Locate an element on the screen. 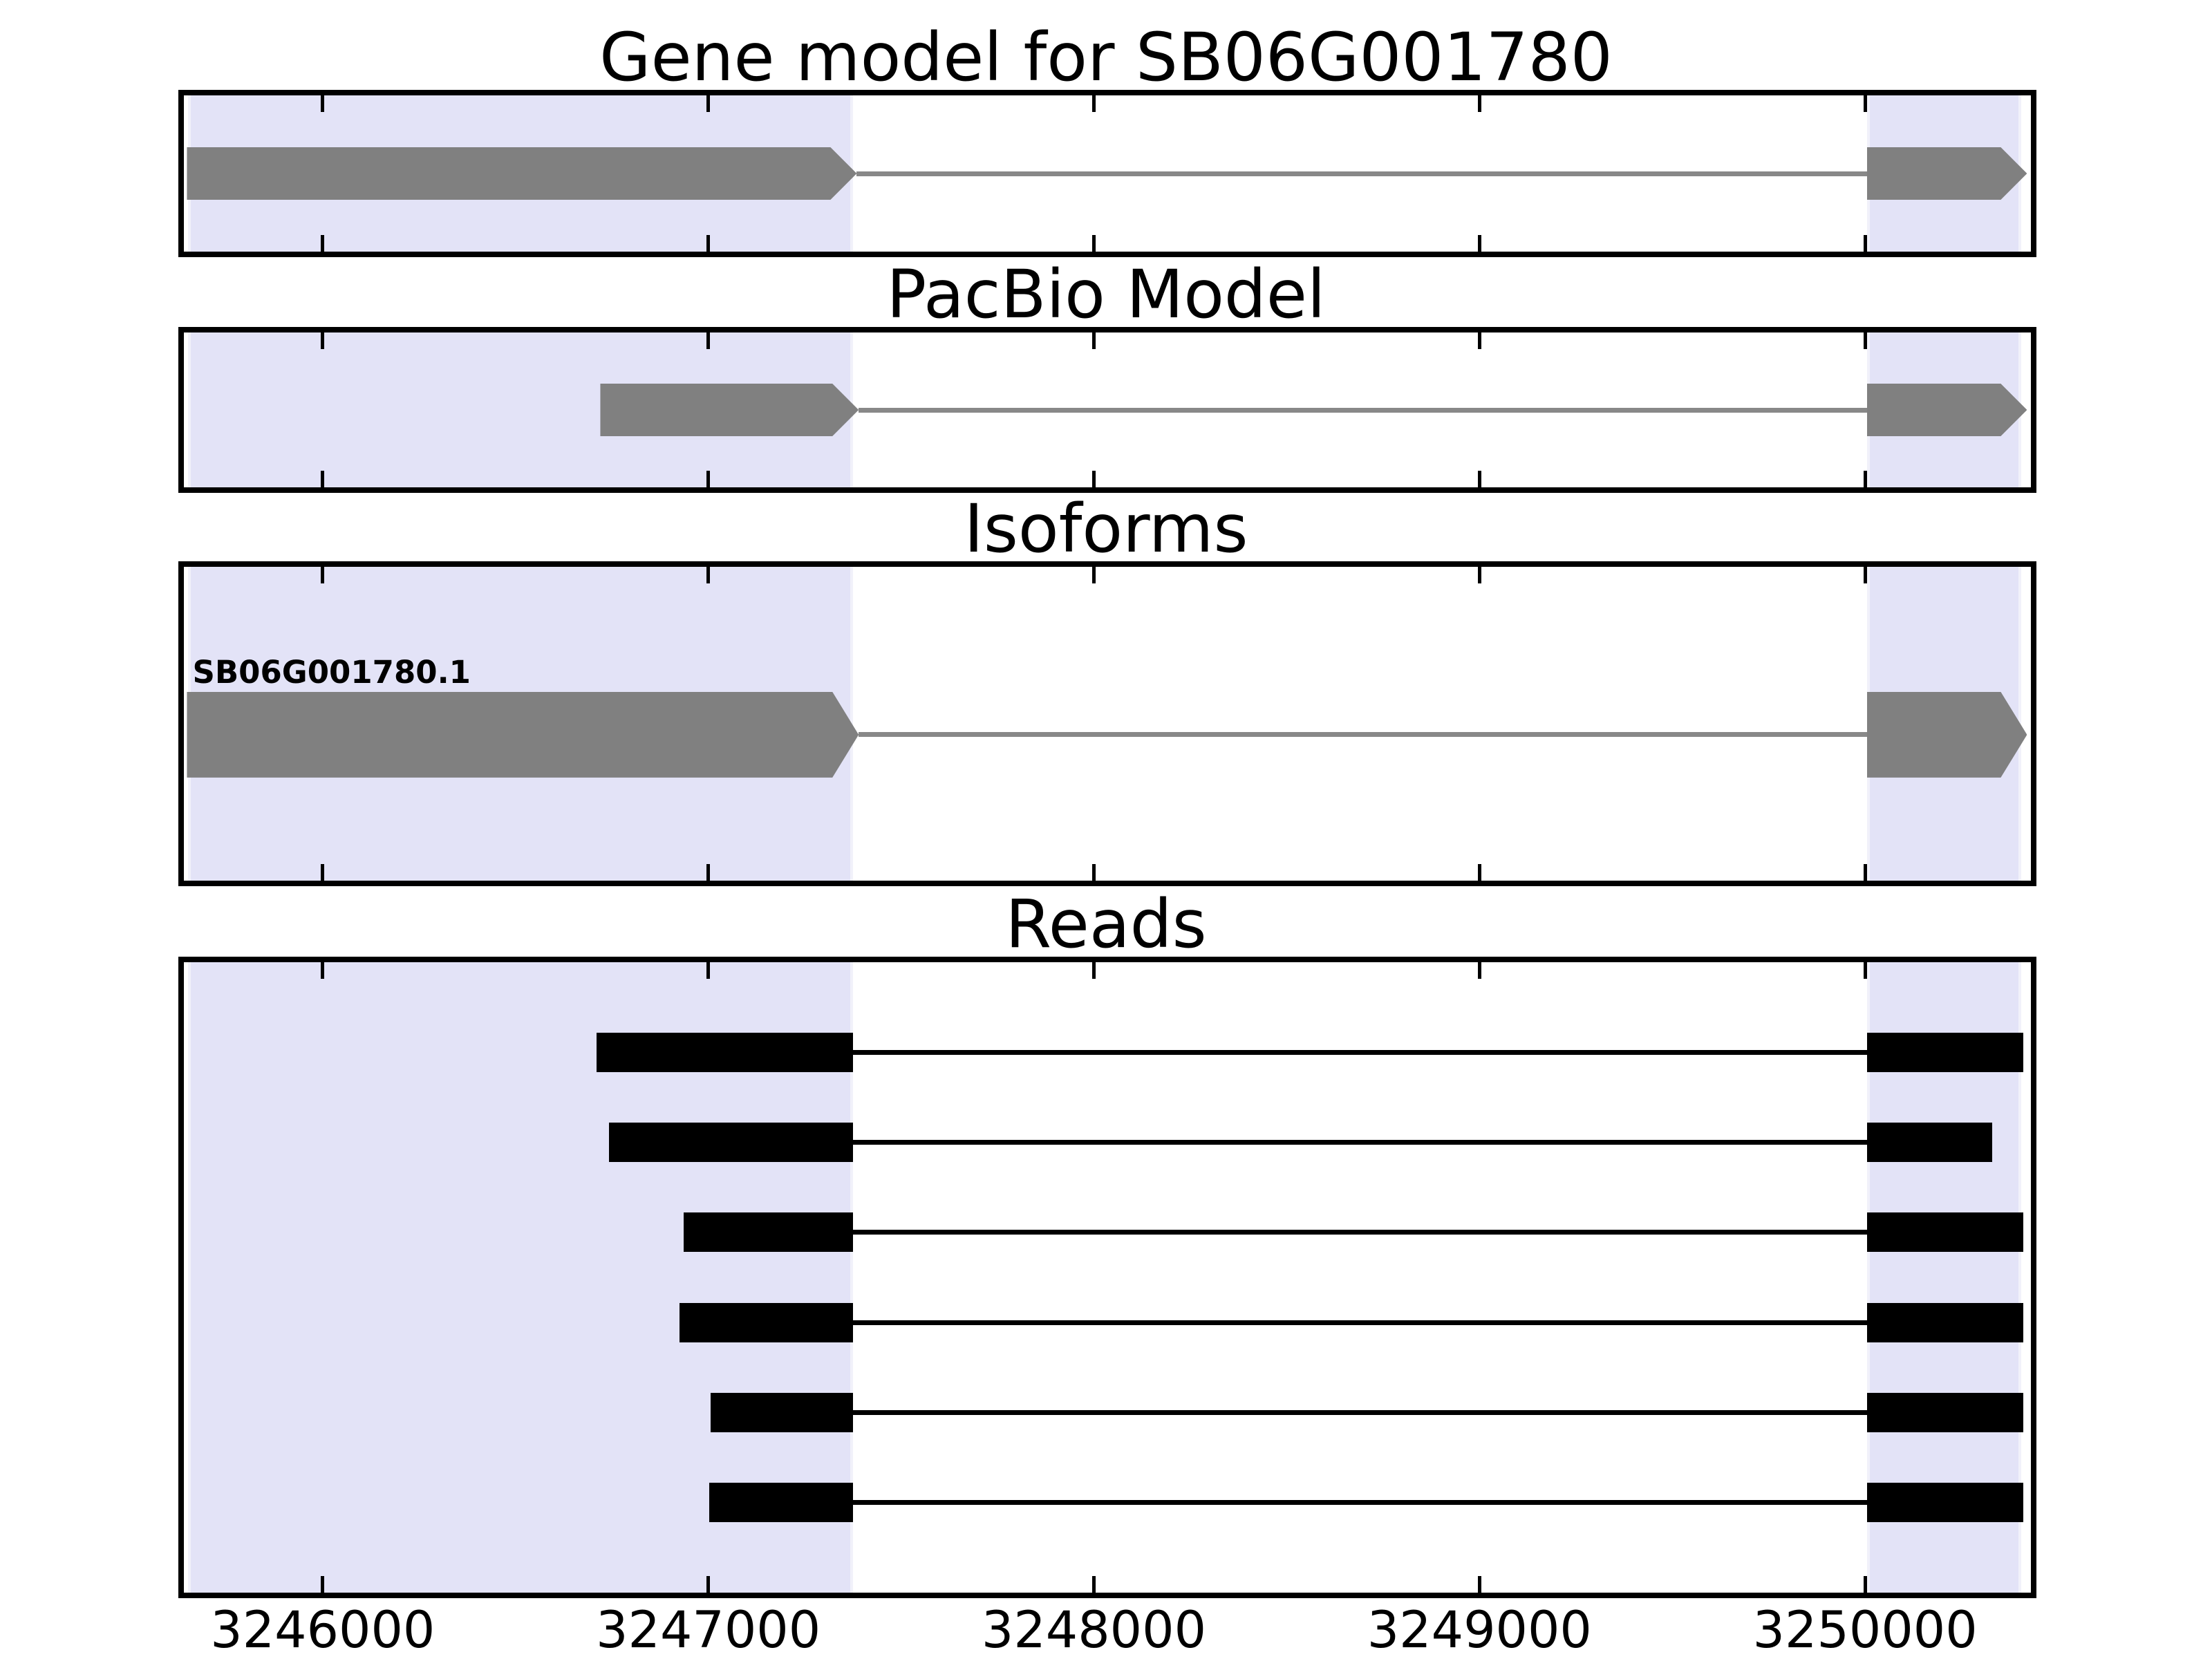 The height and width of the screenshot is (1659, 2212). panel-pacbio-model-track is located at coordinates (1107, 410).